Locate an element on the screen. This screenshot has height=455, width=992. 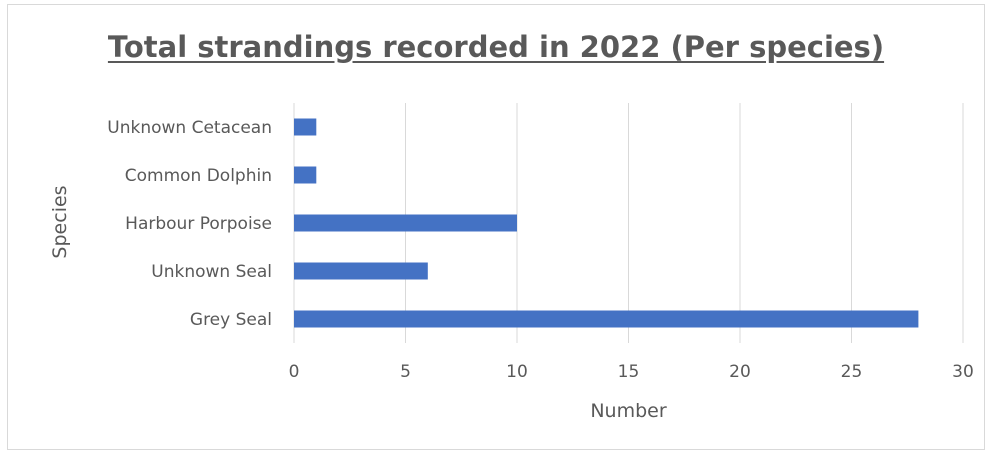
category-label: Grey Seal is located at coordinates (231, 320).